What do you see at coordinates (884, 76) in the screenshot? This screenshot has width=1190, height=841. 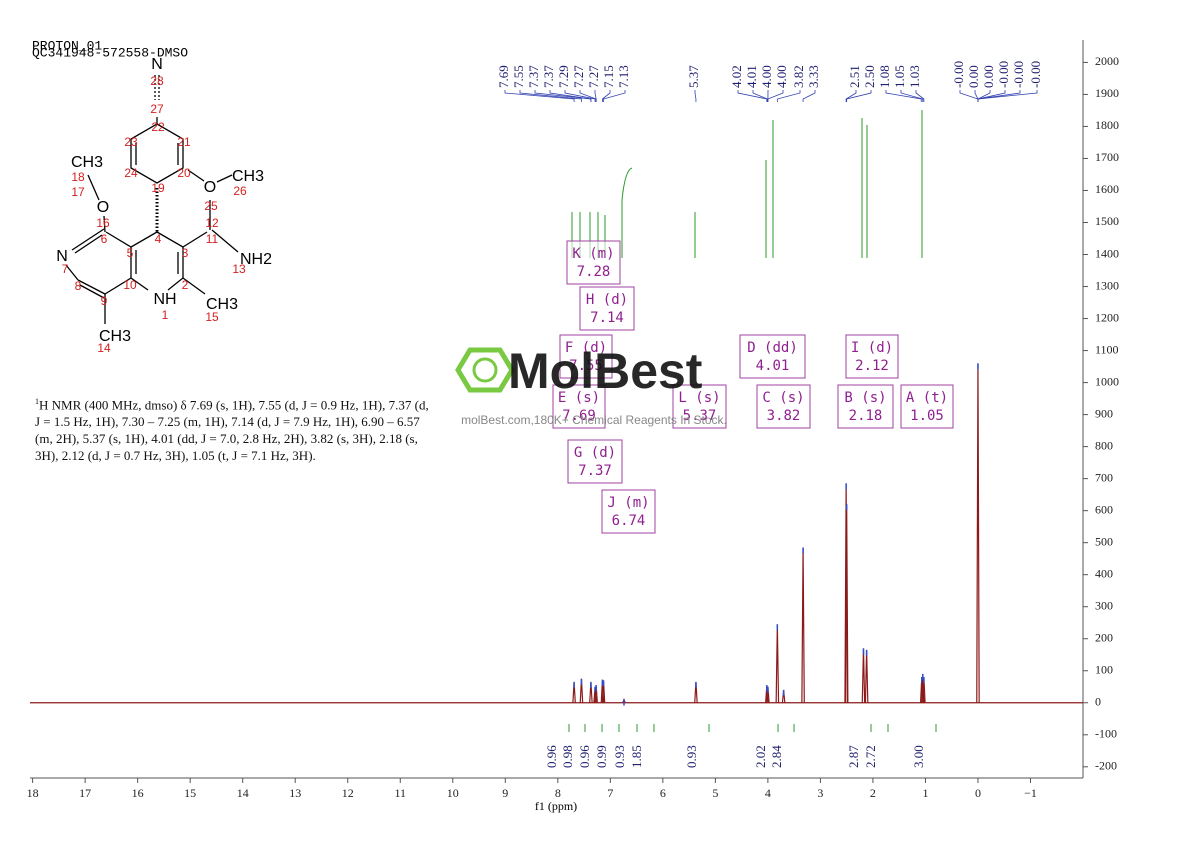 I see `peak-label: 1.08` at bounding box center [884, 76].